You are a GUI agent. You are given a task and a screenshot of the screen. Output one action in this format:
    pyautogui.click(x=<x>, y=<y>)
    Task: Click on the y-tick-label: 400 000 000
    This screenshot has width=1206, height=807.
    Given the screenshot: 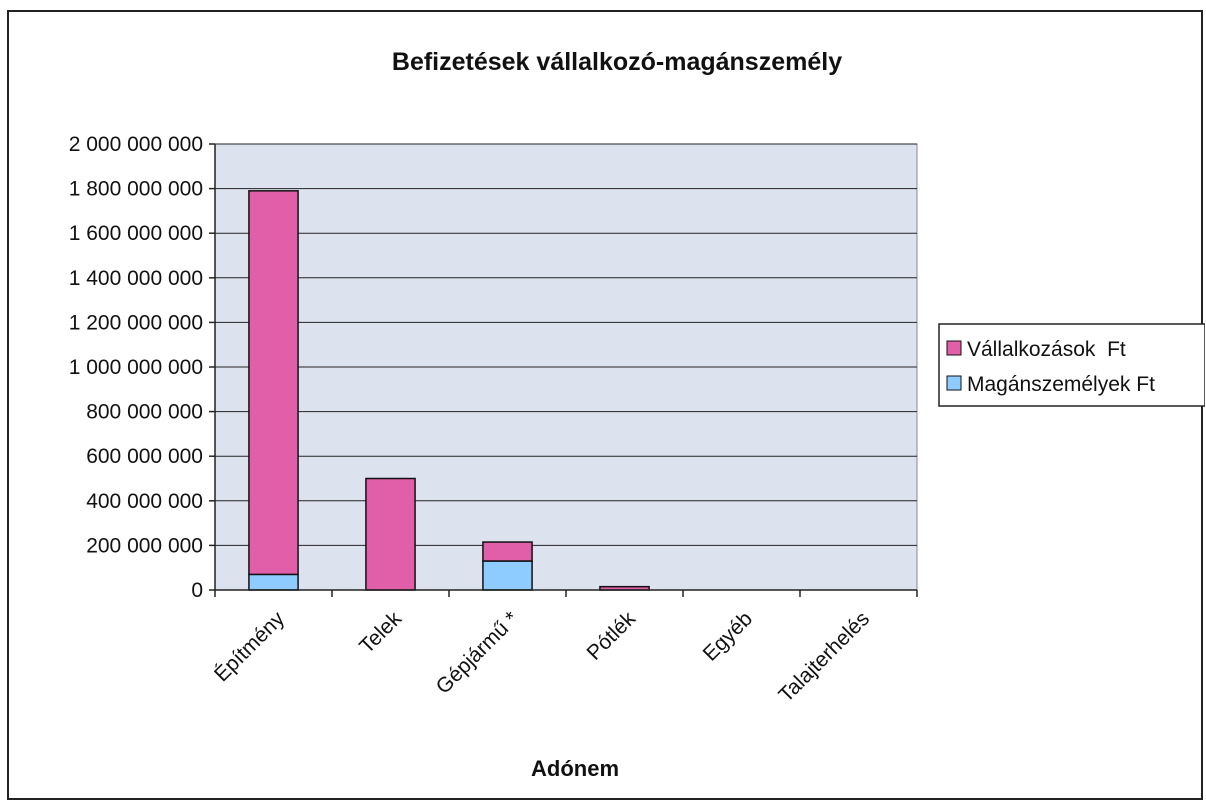 What is the action you would take?
    pyautogui.click(x=144, y=501)
    